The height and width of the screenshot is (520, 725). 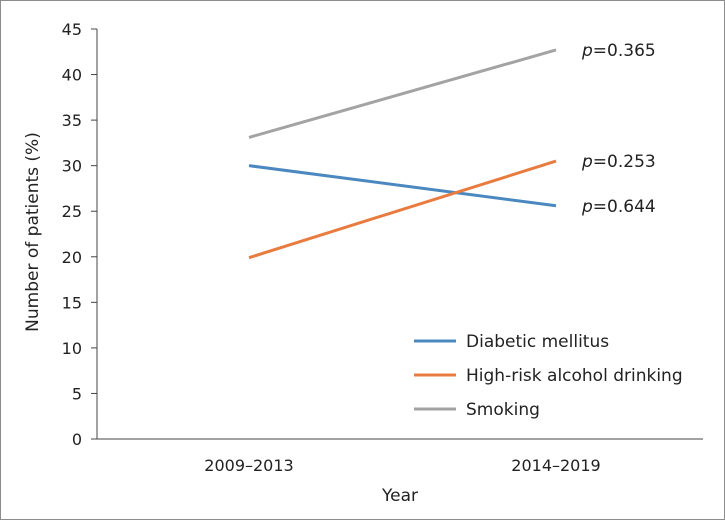 What do you see at coordinates (537, 342) in the screenshot?
I see `legend-label: Diabetic mellitus` at bounding box center [537, 342].